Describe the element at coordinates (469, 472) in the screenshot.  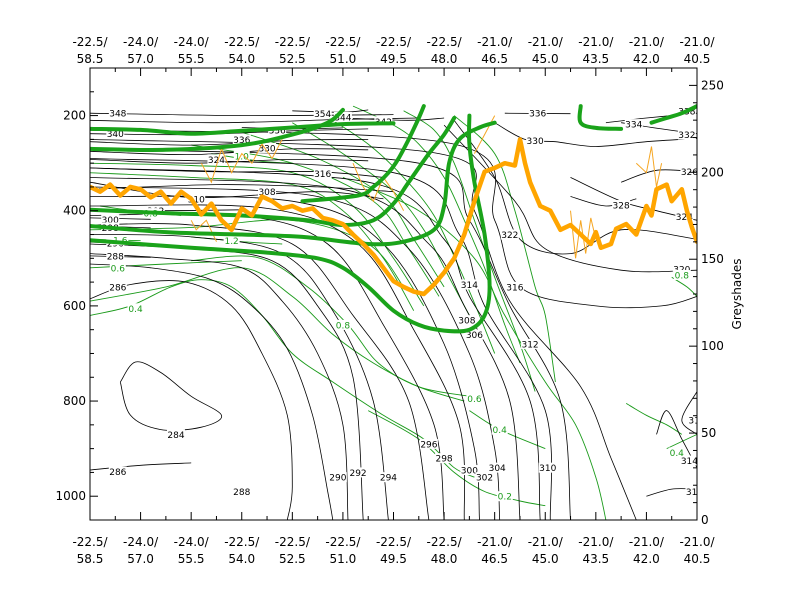
I see `black-contour-label-300: 300` at that location.